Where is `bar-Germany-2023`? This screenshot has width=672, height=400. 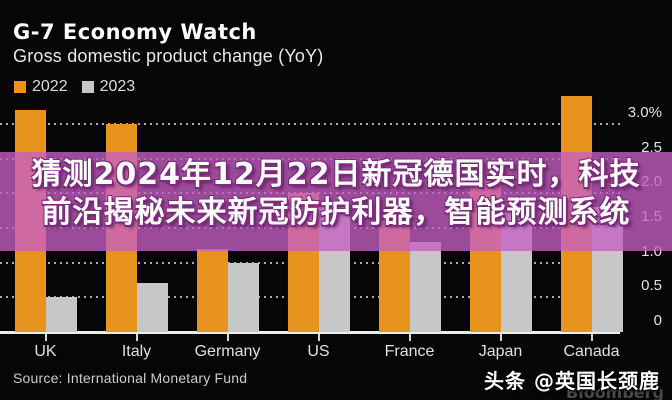
bar-Germany-2023 is located at coordinates (243, 297).